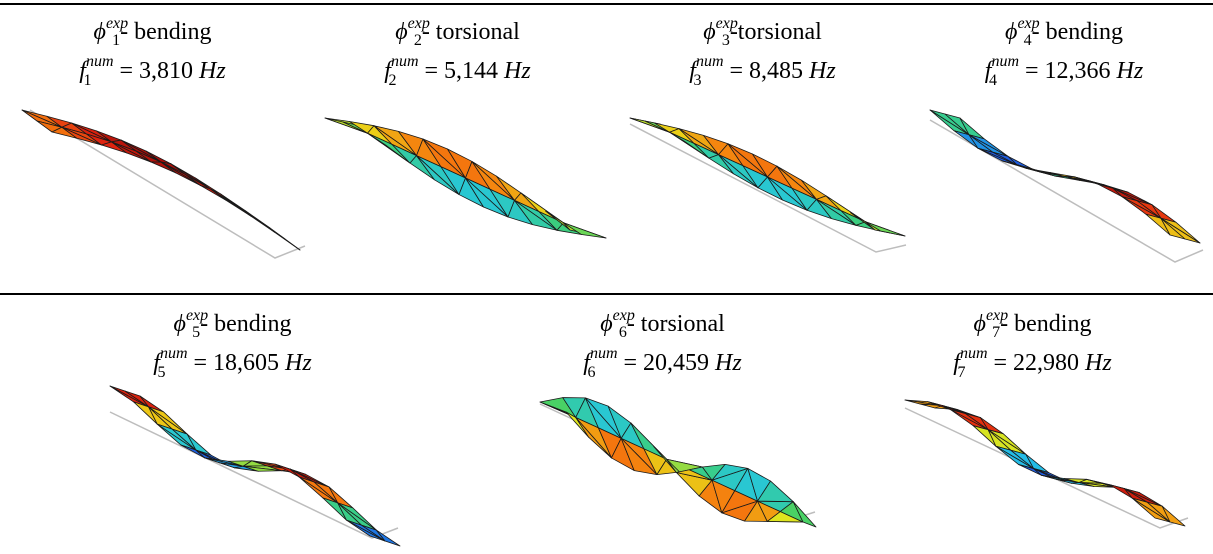 This screenshot has width=1213, height=554. I want to click on mode-title: ϕexp7- bending, so click(1032, 324).